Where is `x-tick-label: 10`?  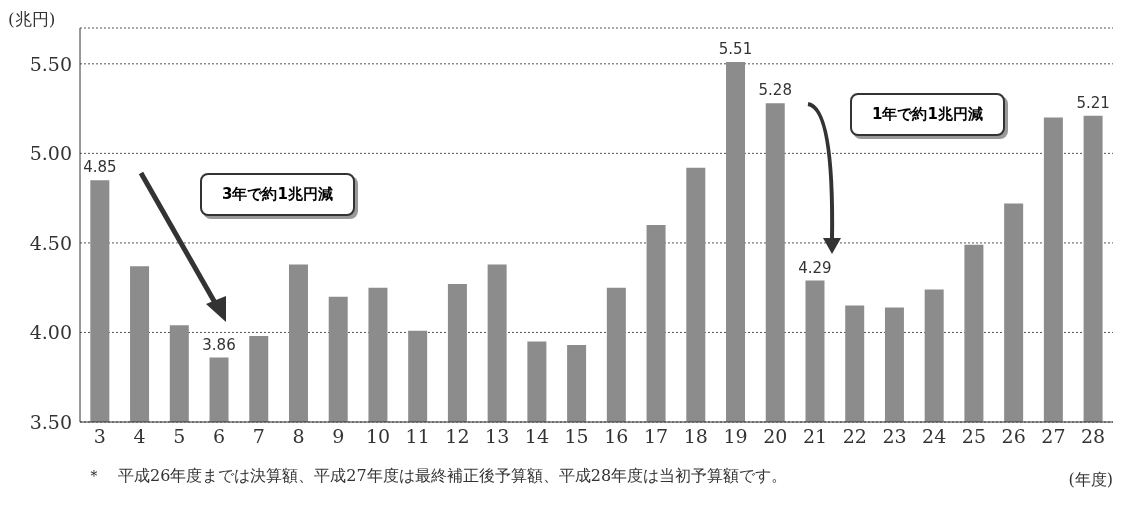
x-tick-label: 10 is located at coordinates (378, 436).